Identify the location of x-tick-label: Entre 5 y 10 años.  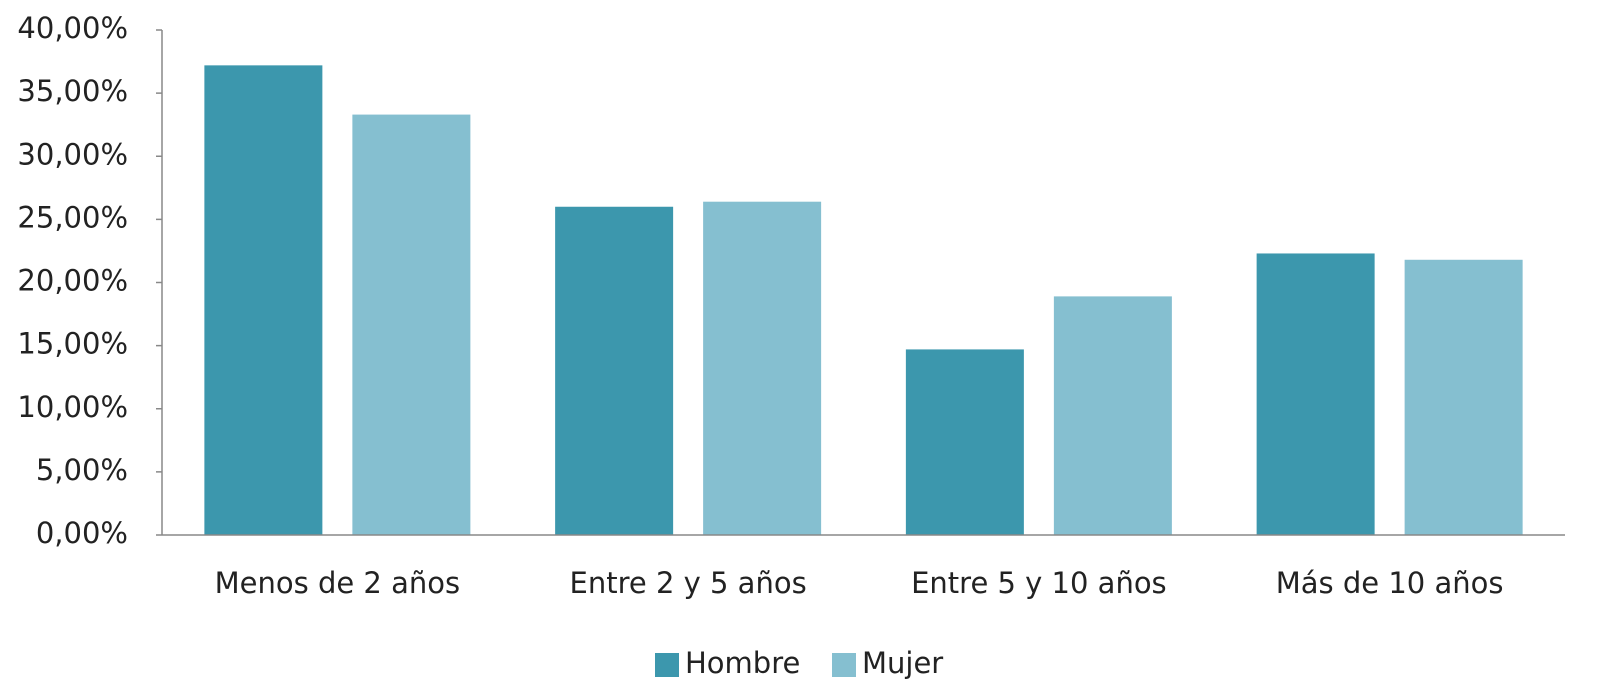
(1039, 583).